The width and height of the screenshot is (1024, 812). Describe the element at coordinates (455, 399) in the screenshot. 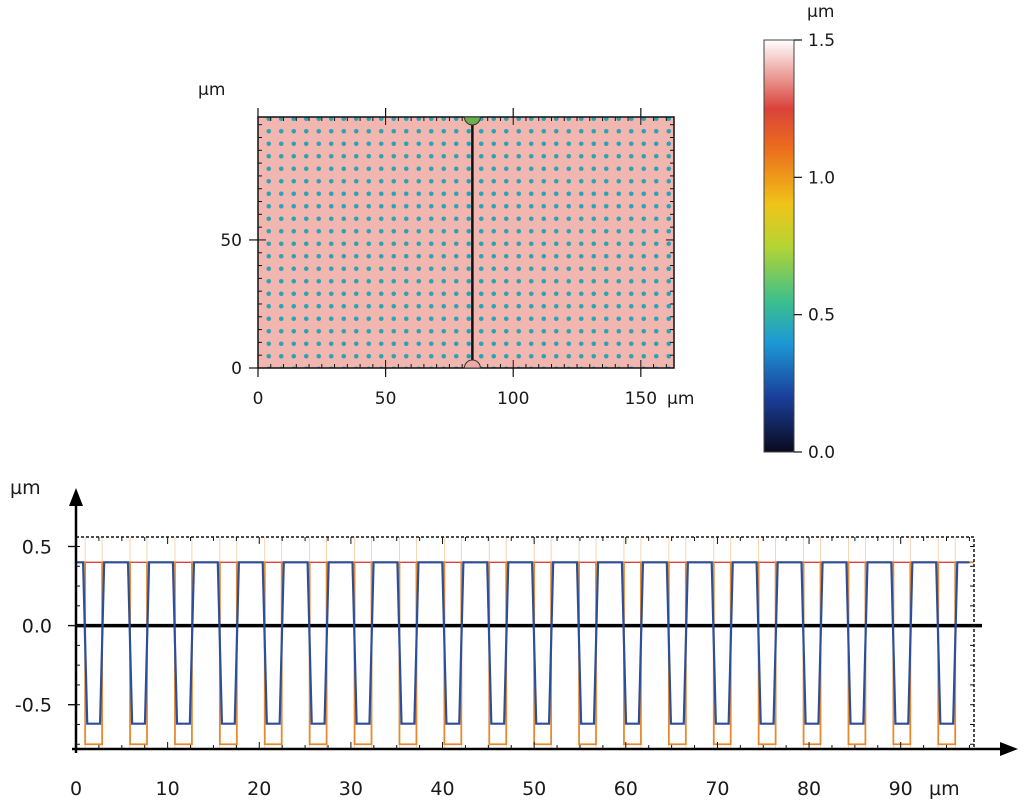

I see `map-x-tick-labels: 0 50 100 150` at that location.